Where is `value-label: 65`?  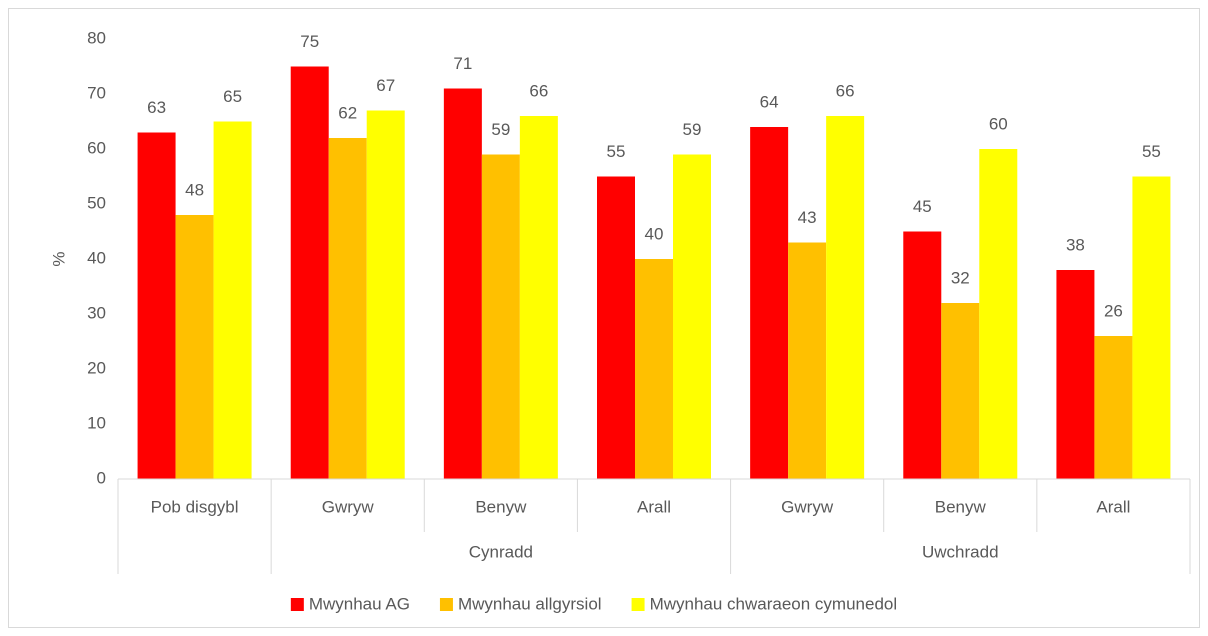
value-label: 65 is located at coordinates (232, 96).